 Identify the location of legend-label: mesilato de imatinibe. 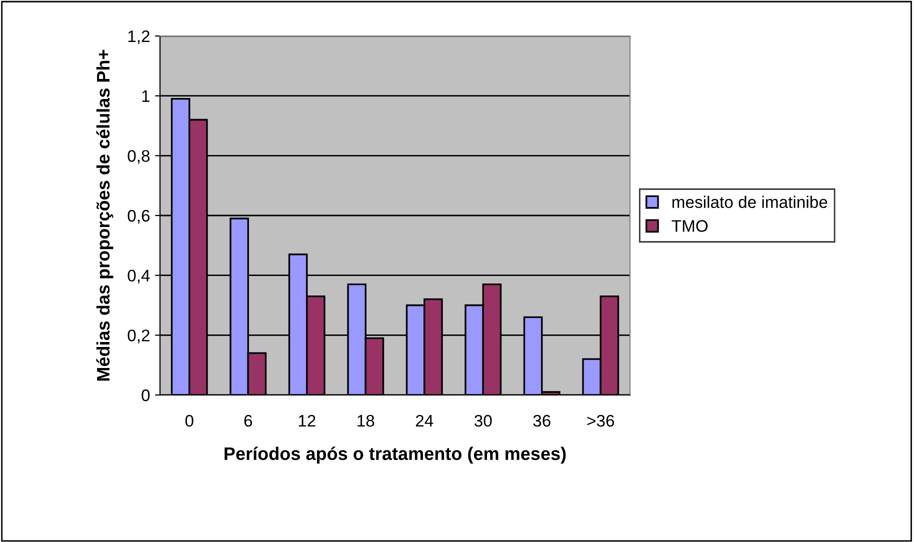
(750, 202).